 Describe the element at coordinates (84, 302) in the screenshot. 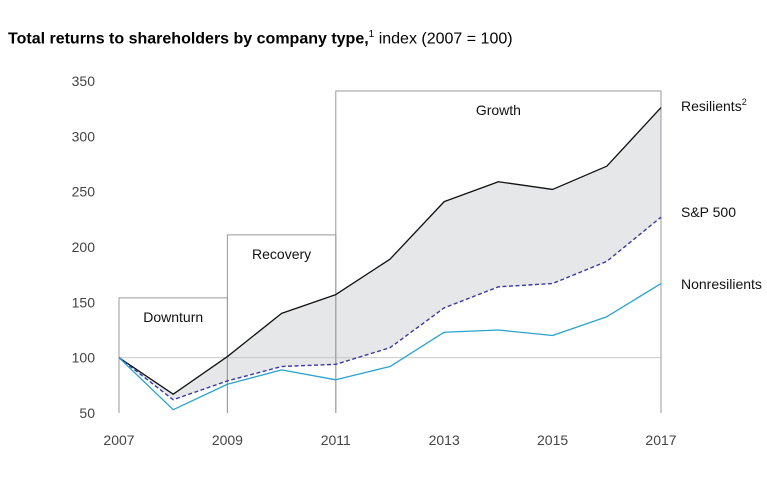

I see `y-tick-label: 150` at that location.